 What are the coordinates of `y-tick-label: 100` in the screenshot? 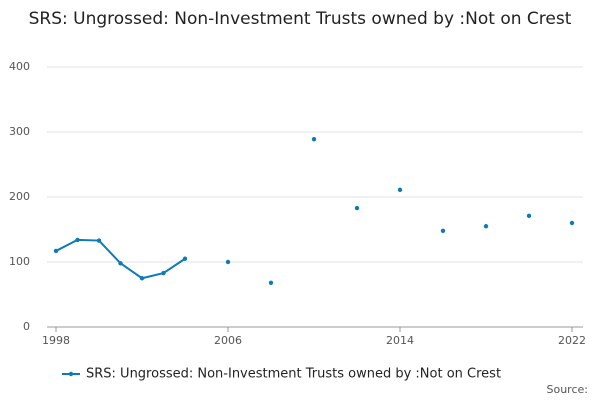 It's located at (19, 261).